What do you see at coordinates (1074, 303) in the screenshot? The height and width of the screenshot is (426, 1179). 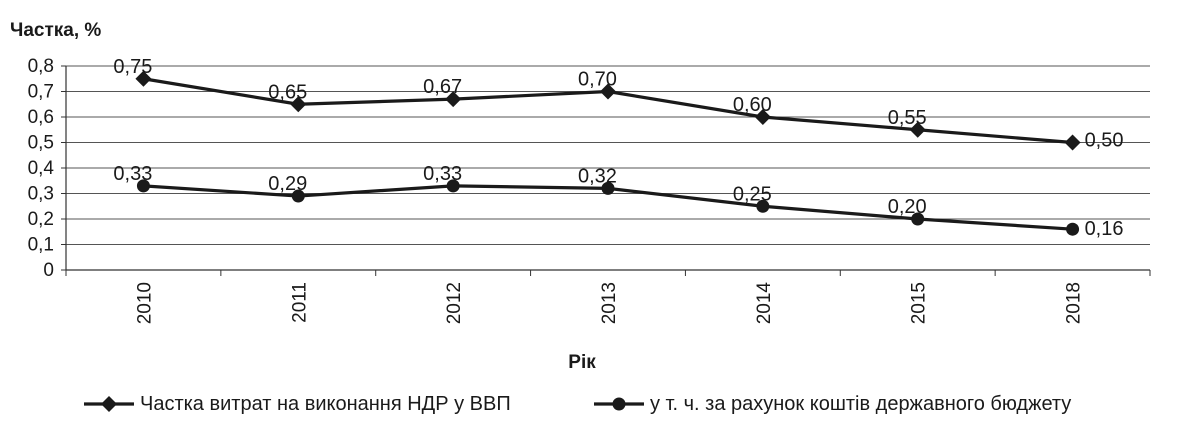 I see `x-tick-label: 2018` at bounding box center [1074, 303].